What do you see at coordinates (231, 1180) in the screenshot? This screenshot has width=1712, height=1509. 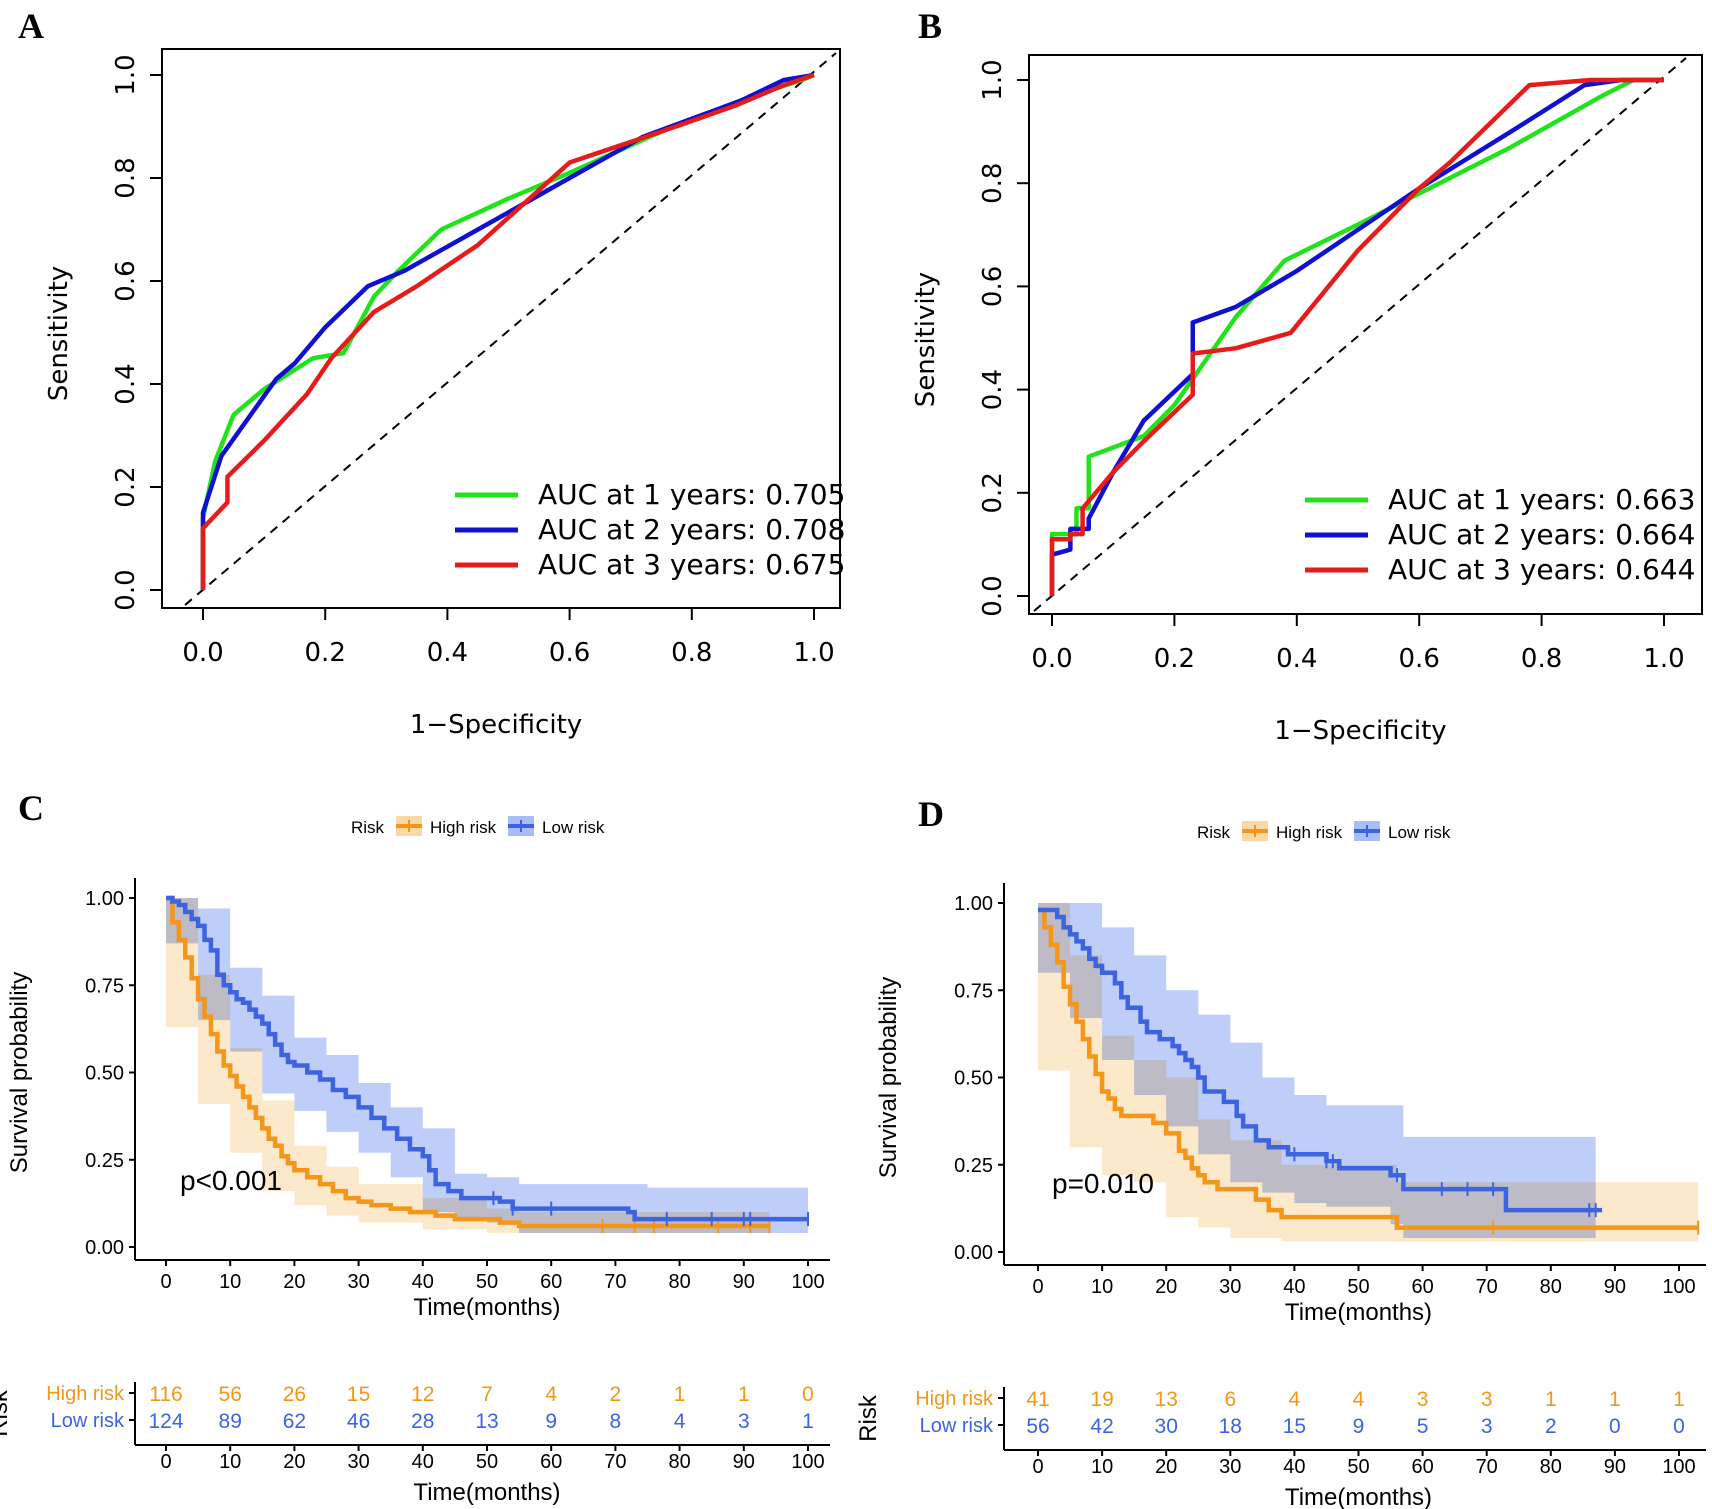 I see `p-value: p<0.001` at bounding box center [231, 1180].